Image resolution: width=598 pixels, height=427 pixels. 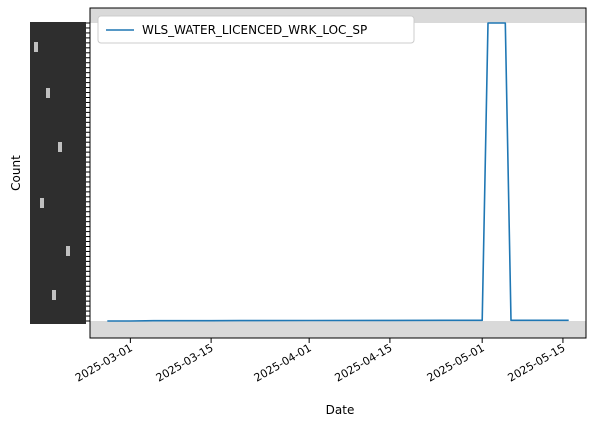 What do you see at coordinates (16, 173) in the screenshot?
I see `y-axis-label: Count` at bounding box center [16, 173].